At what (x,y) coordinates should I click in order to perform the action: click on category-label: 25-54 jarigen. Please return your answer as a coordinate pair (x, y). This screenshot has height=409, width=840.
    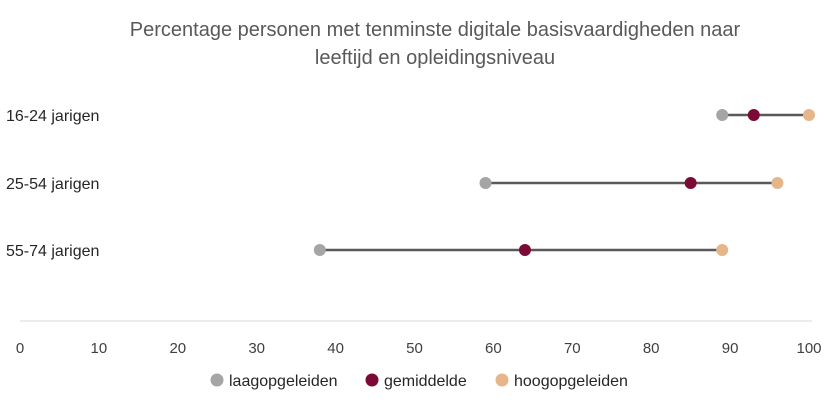
    Looking at the image, I should click on (52, 184).